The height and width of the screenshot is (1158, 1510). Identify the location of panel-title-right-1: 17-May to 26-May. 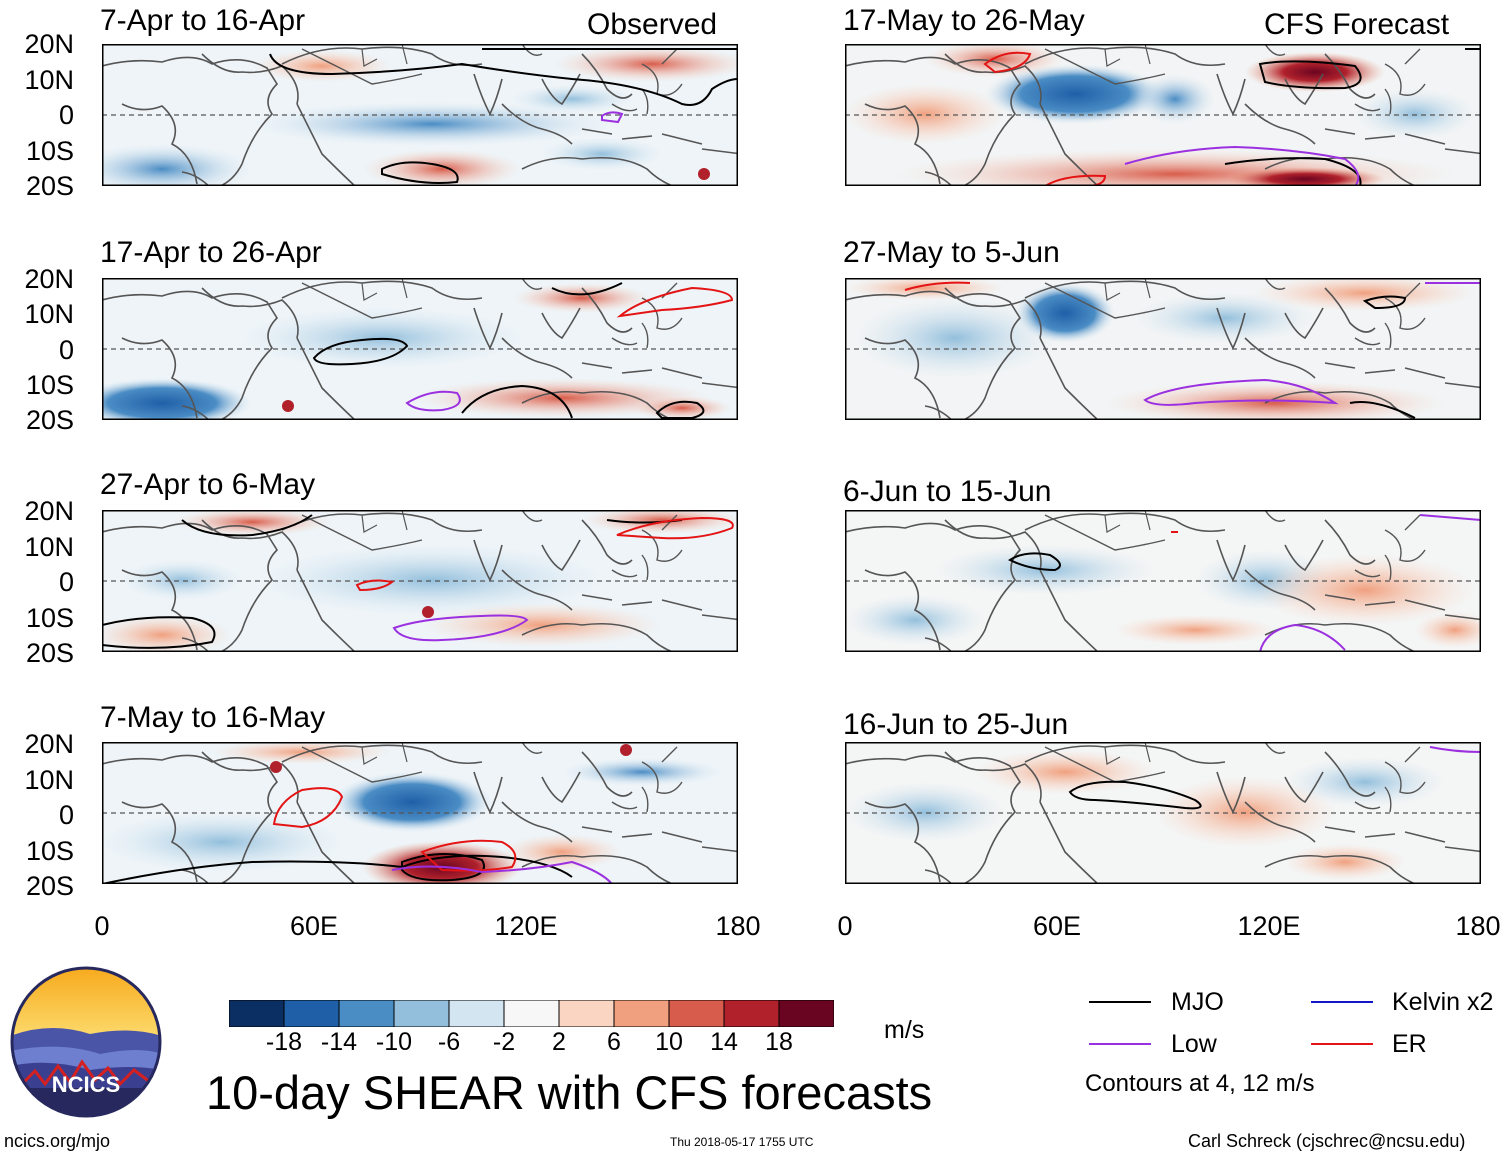
(964, 20).